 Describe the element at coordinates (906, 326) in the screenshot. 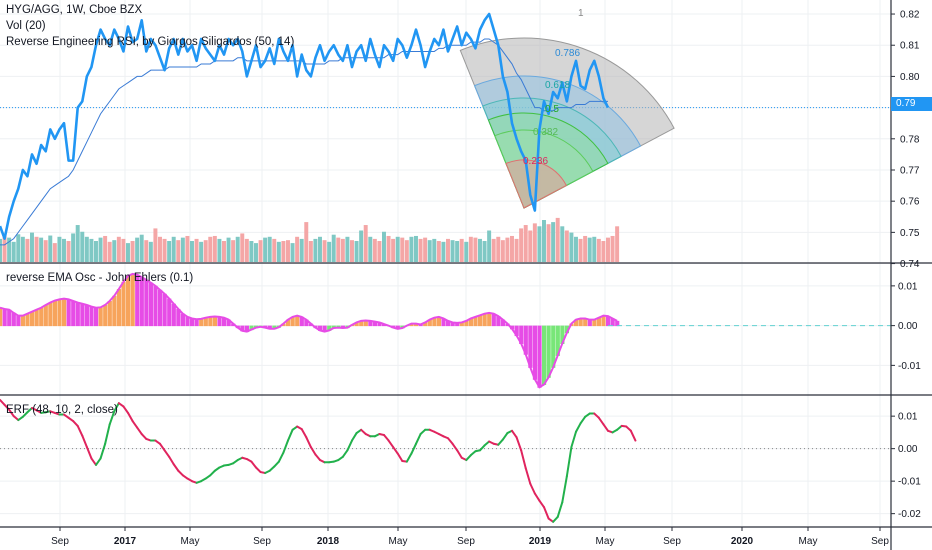

I see `oscillator-axis: 0.01 0.00 -0.01` at that location.